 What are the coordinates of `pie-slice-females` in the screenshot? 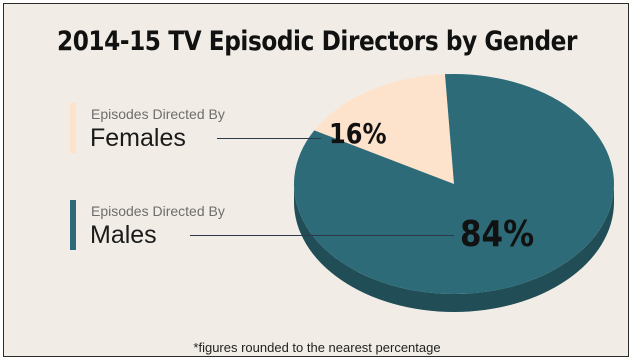 It's located at (384, 129).